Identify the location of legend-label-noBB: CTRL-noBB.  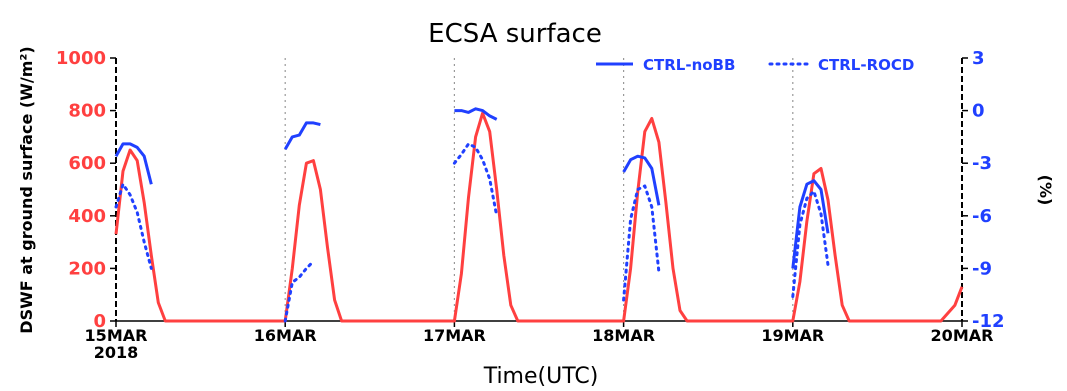
(689, 65).